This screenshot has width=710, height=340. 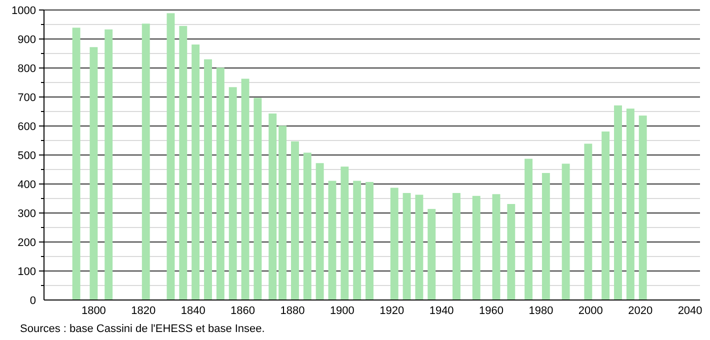 I want to click on y-tick-label: 100, so click(x=27, y=272).